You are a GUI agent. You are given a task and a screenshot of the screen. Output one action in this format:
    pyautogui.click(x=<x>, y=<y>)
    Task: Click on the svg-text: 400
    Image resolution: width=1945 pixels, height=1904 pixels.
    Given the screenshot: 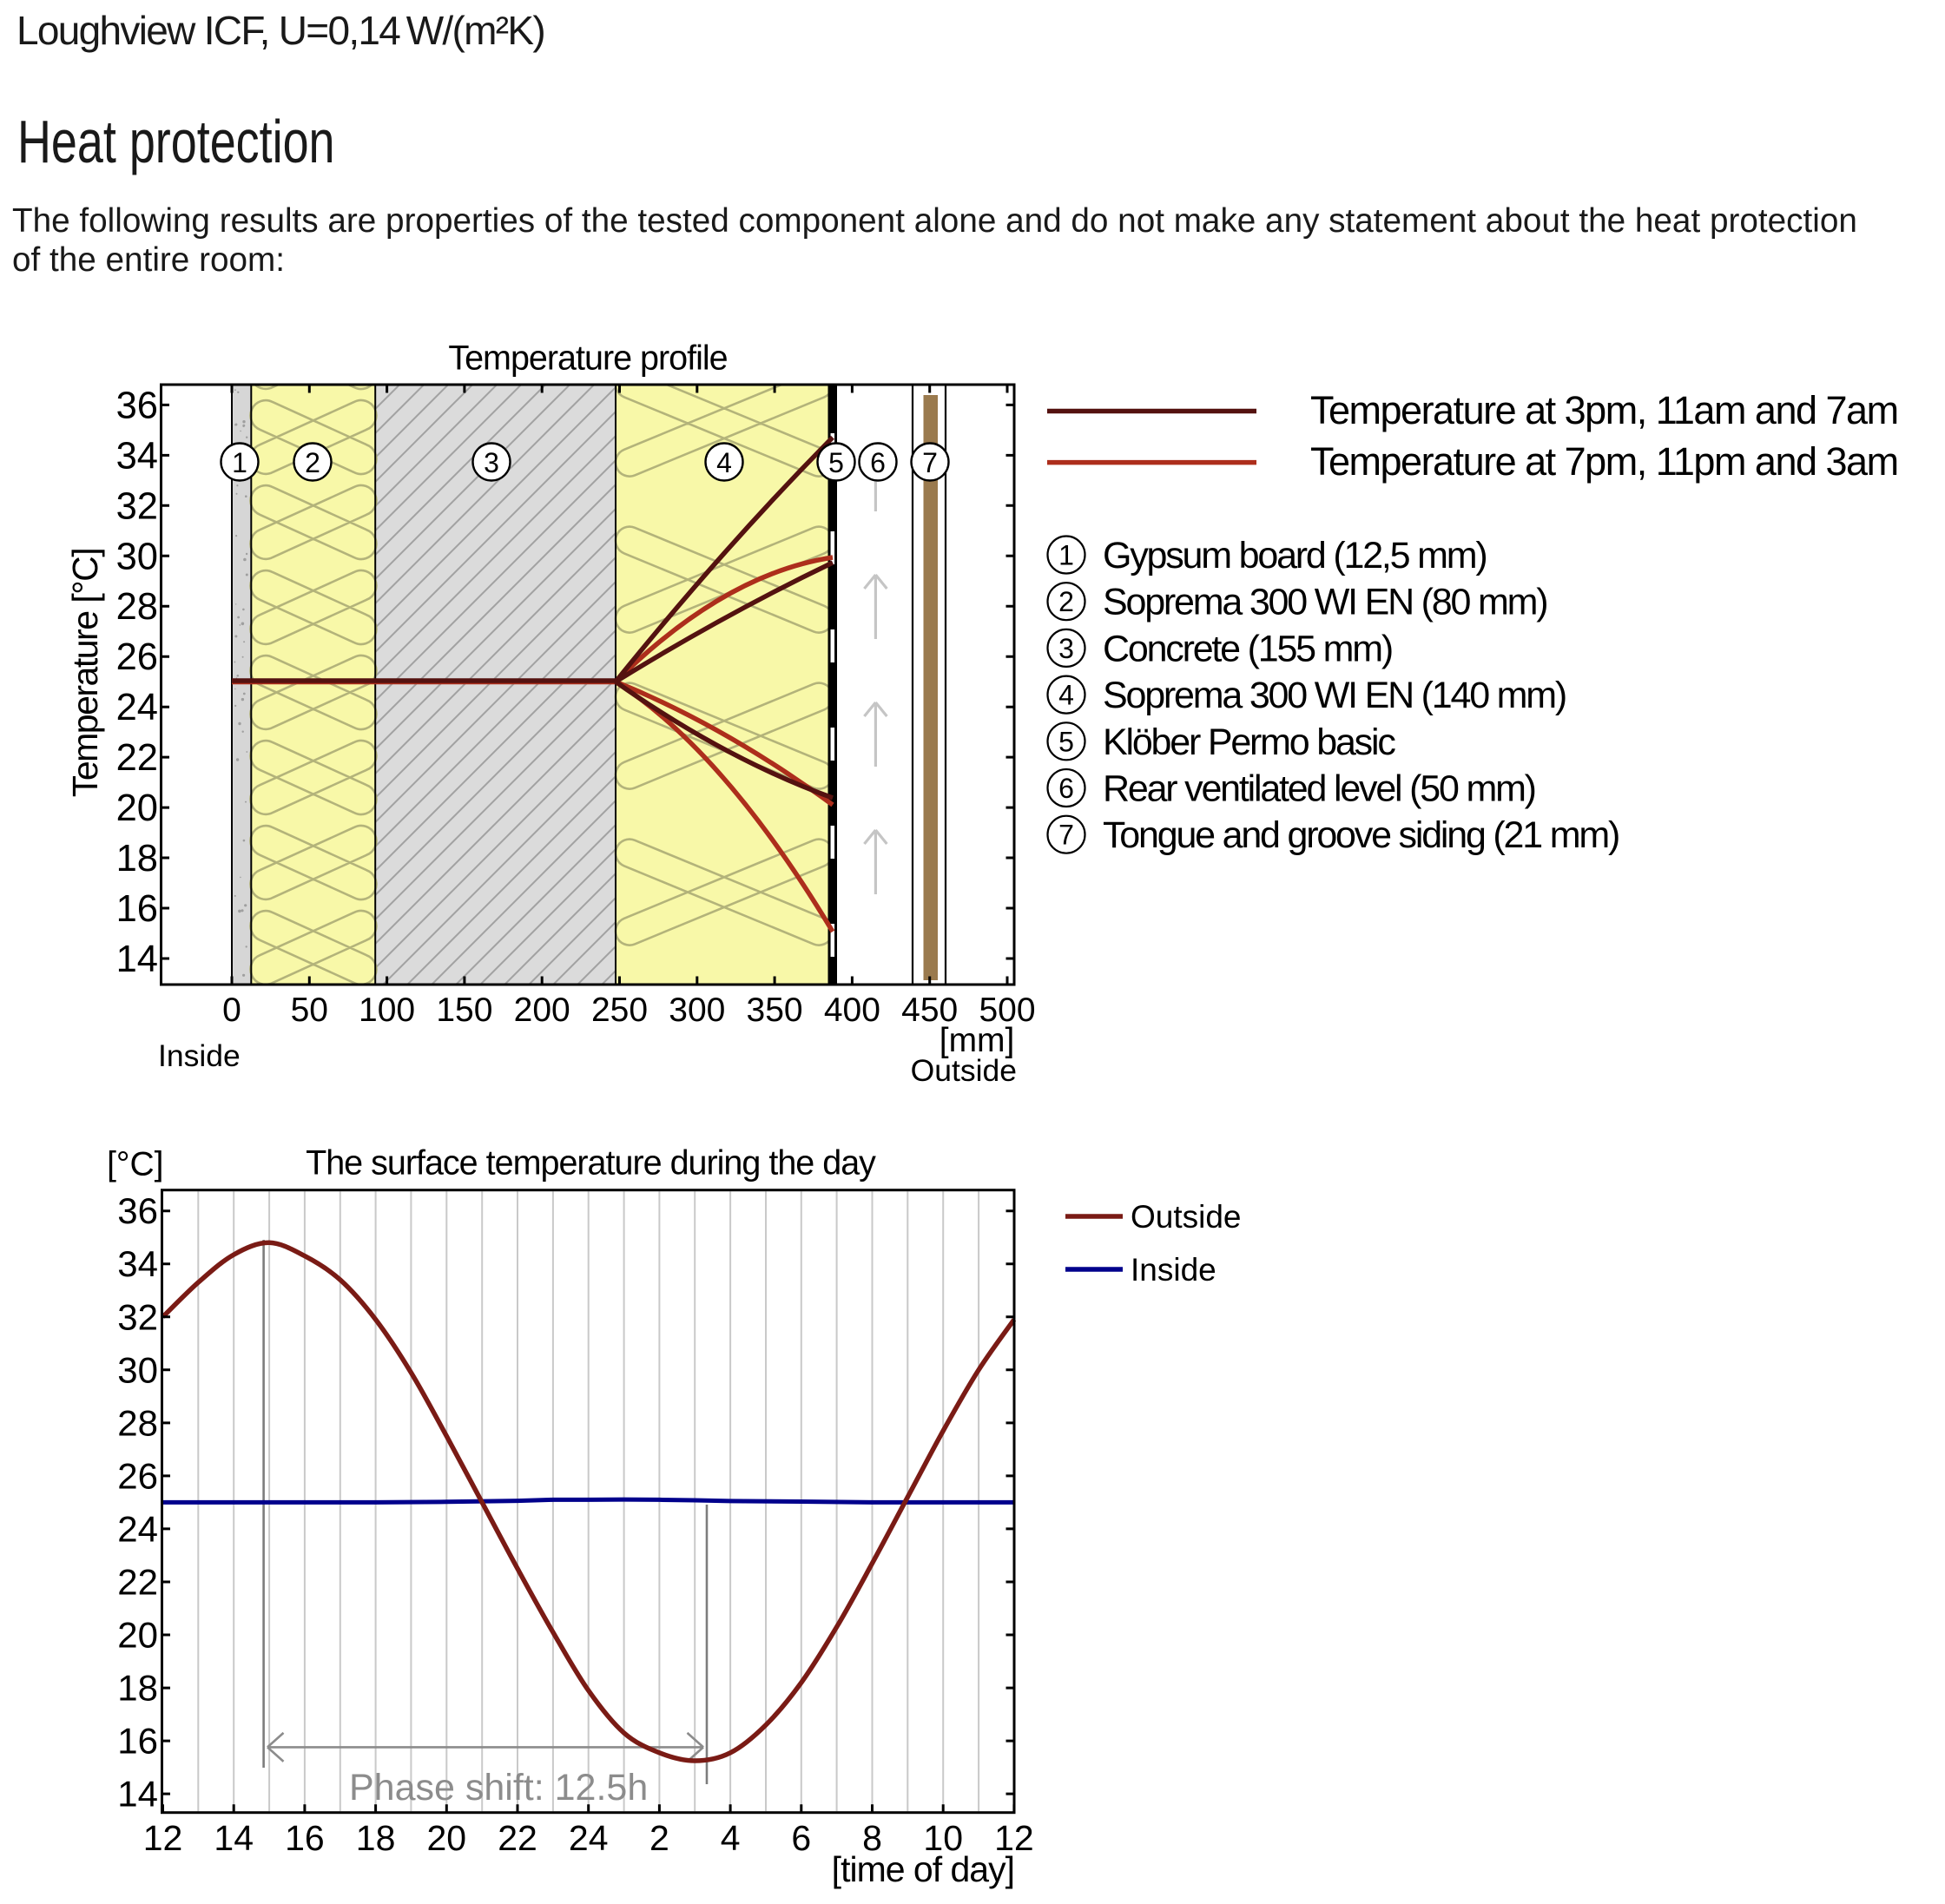 What is the action you would take?
    pyautogui.click(x=852, y=1010)
    